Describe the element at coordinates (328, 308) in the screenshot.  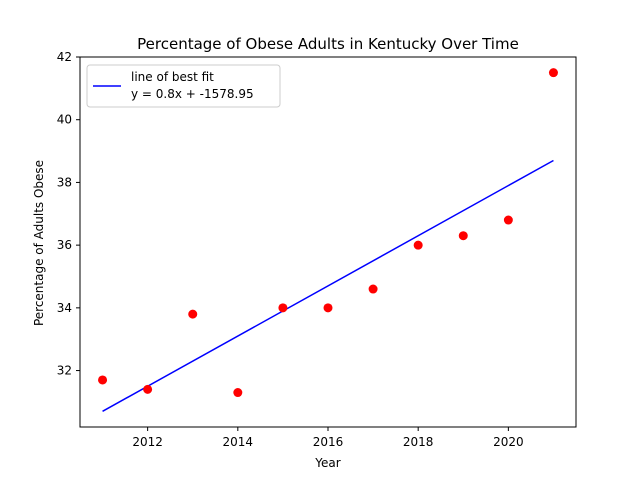
I see `data-point-2016` at that location.